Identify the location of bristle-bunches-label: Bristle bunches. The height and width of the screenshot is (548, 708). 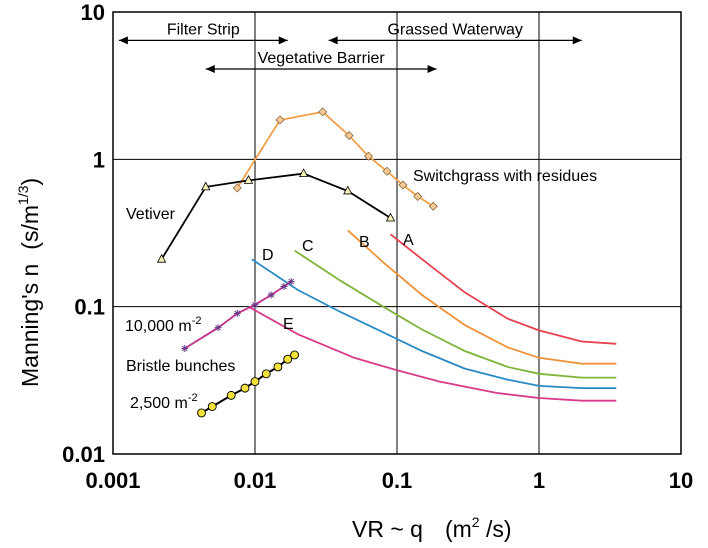
(180, 366).